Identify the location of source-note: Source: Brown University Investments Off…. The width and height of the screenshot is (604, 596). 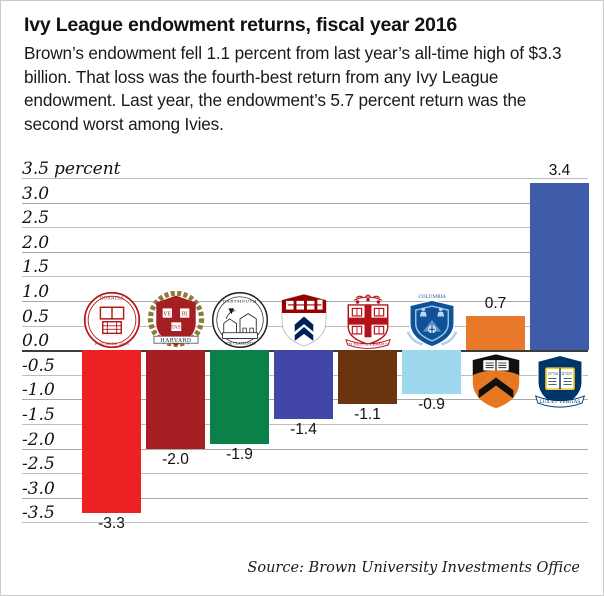
(413, 568).